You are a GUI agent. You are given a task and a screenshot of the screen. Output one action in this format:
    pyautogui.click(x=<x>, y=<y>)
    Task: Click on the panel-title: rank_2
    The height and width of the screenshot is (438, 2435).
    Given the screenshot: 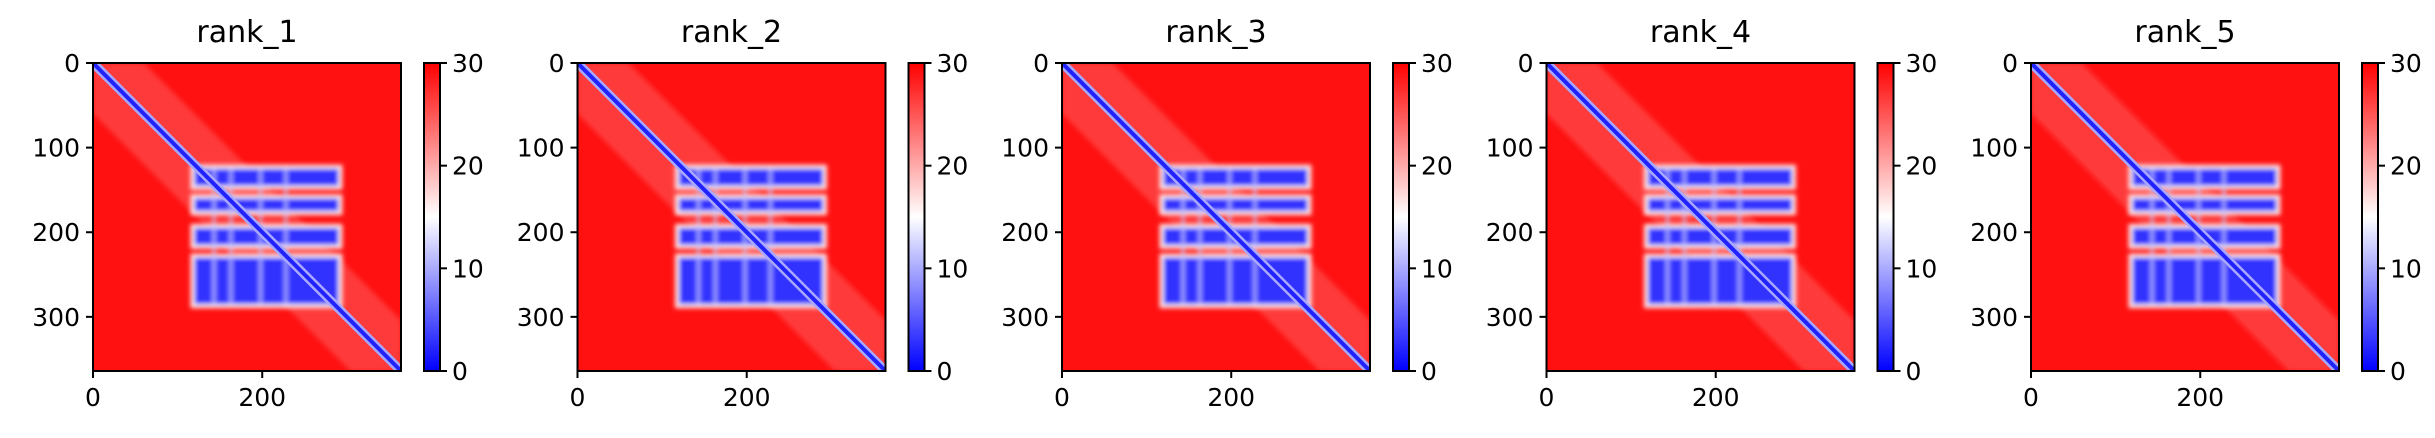 What is the action you would take?
    pyautogui.click(x=731, y=32)
    